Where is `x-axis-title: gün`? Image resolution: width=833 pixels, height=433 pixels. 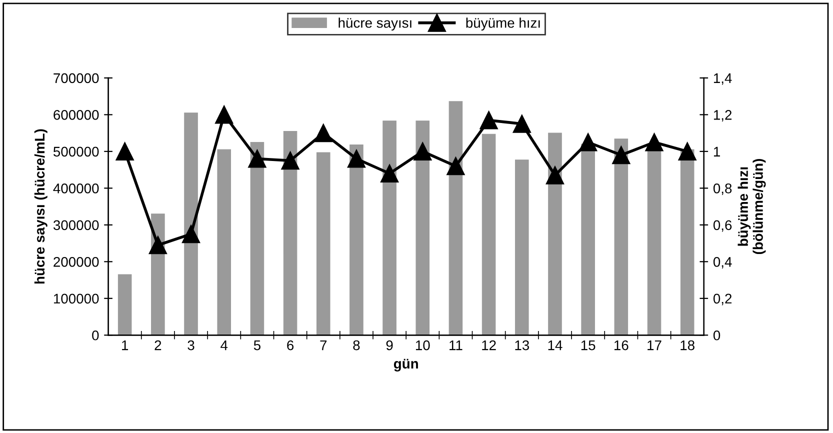
x-axis-title: gün is located at coordinates (406, 365).